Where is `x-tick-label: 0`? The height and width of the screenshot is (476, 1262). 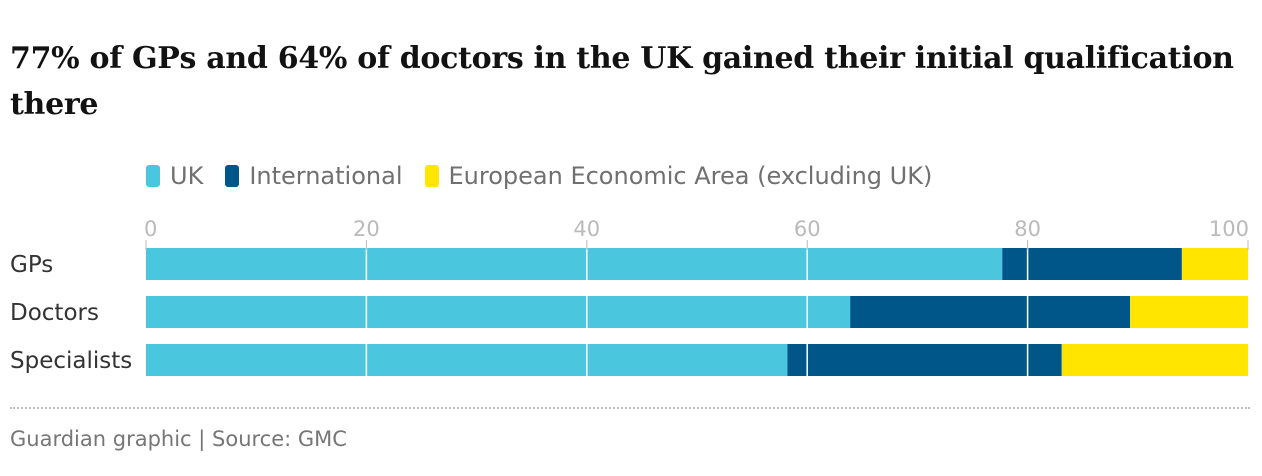 x-tick-label: 0 is located at coordinates (150, 229).